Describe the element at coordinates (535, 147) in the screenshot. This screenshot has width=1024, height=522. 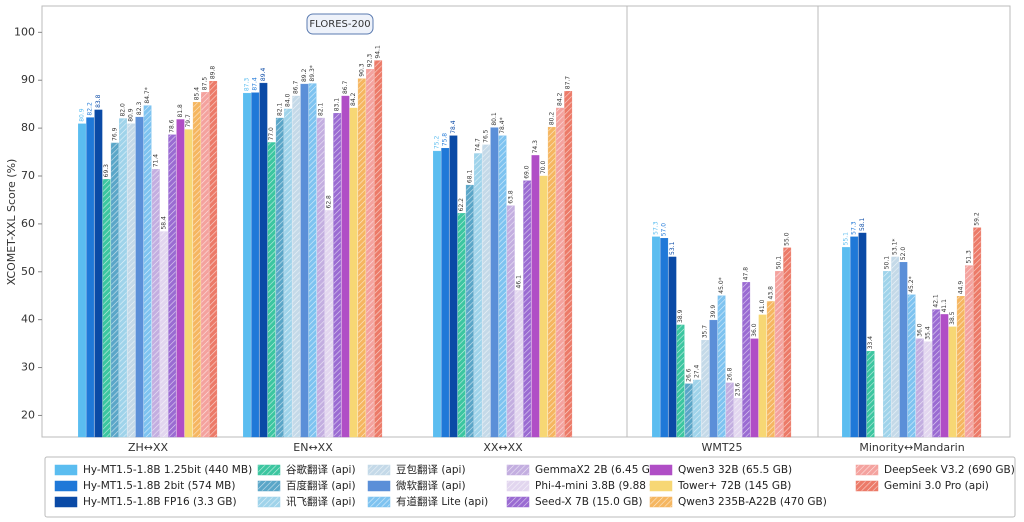
I see `value-label: 74.3` at that location.